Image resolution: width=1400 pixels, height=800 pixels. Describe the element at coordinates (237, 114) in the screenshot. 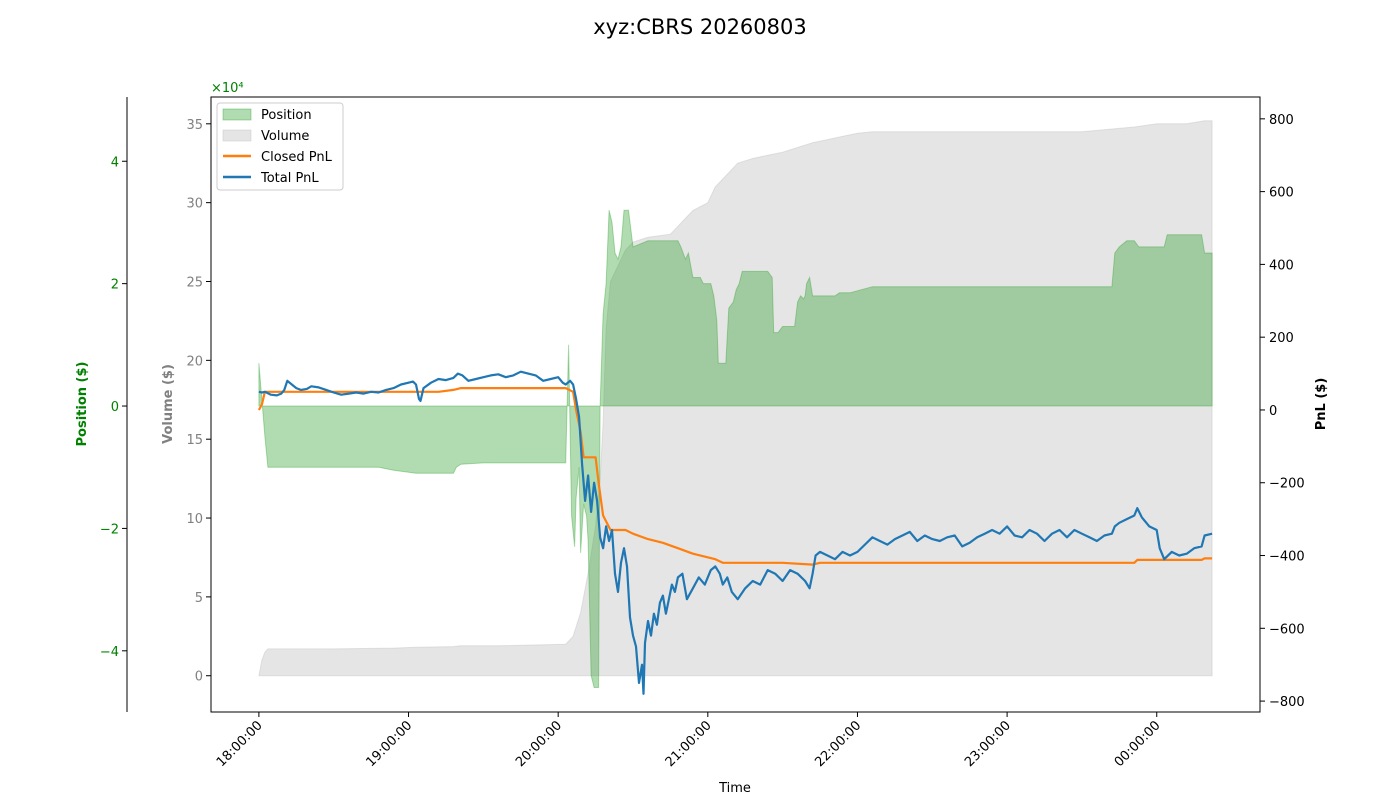

I see `legend-swatch-position` at that location.